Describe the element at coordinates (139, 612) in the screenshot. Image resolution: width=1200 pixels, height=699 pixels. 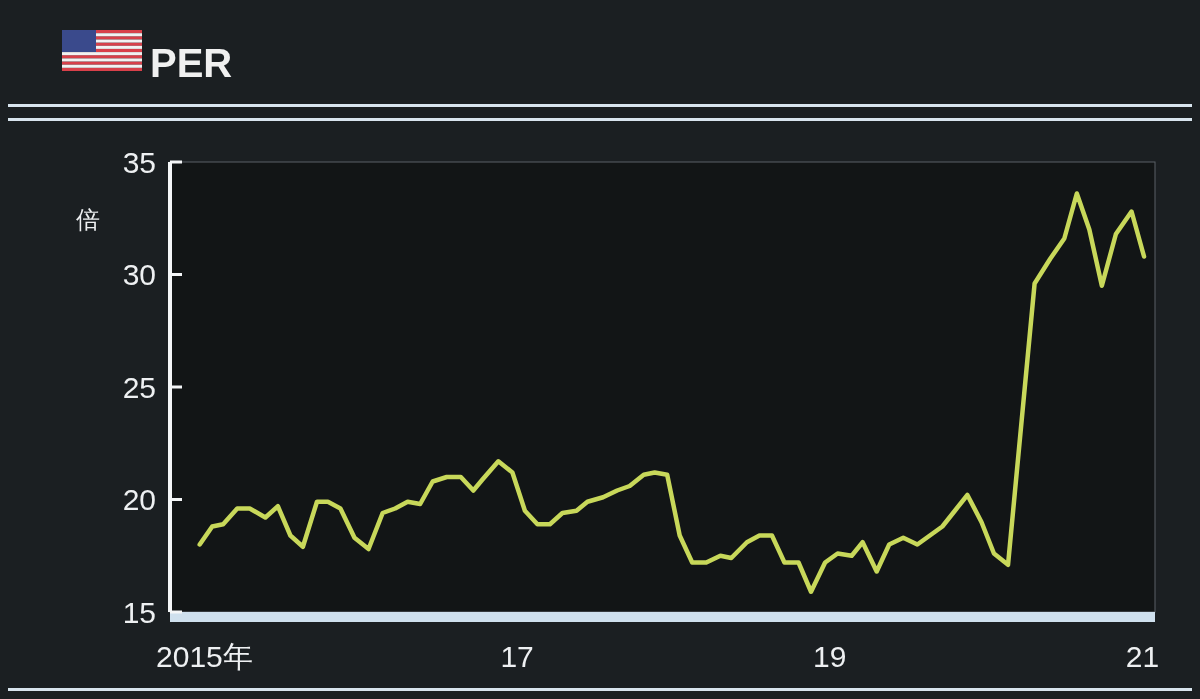
I see `y-tick-label: 15` at that location.